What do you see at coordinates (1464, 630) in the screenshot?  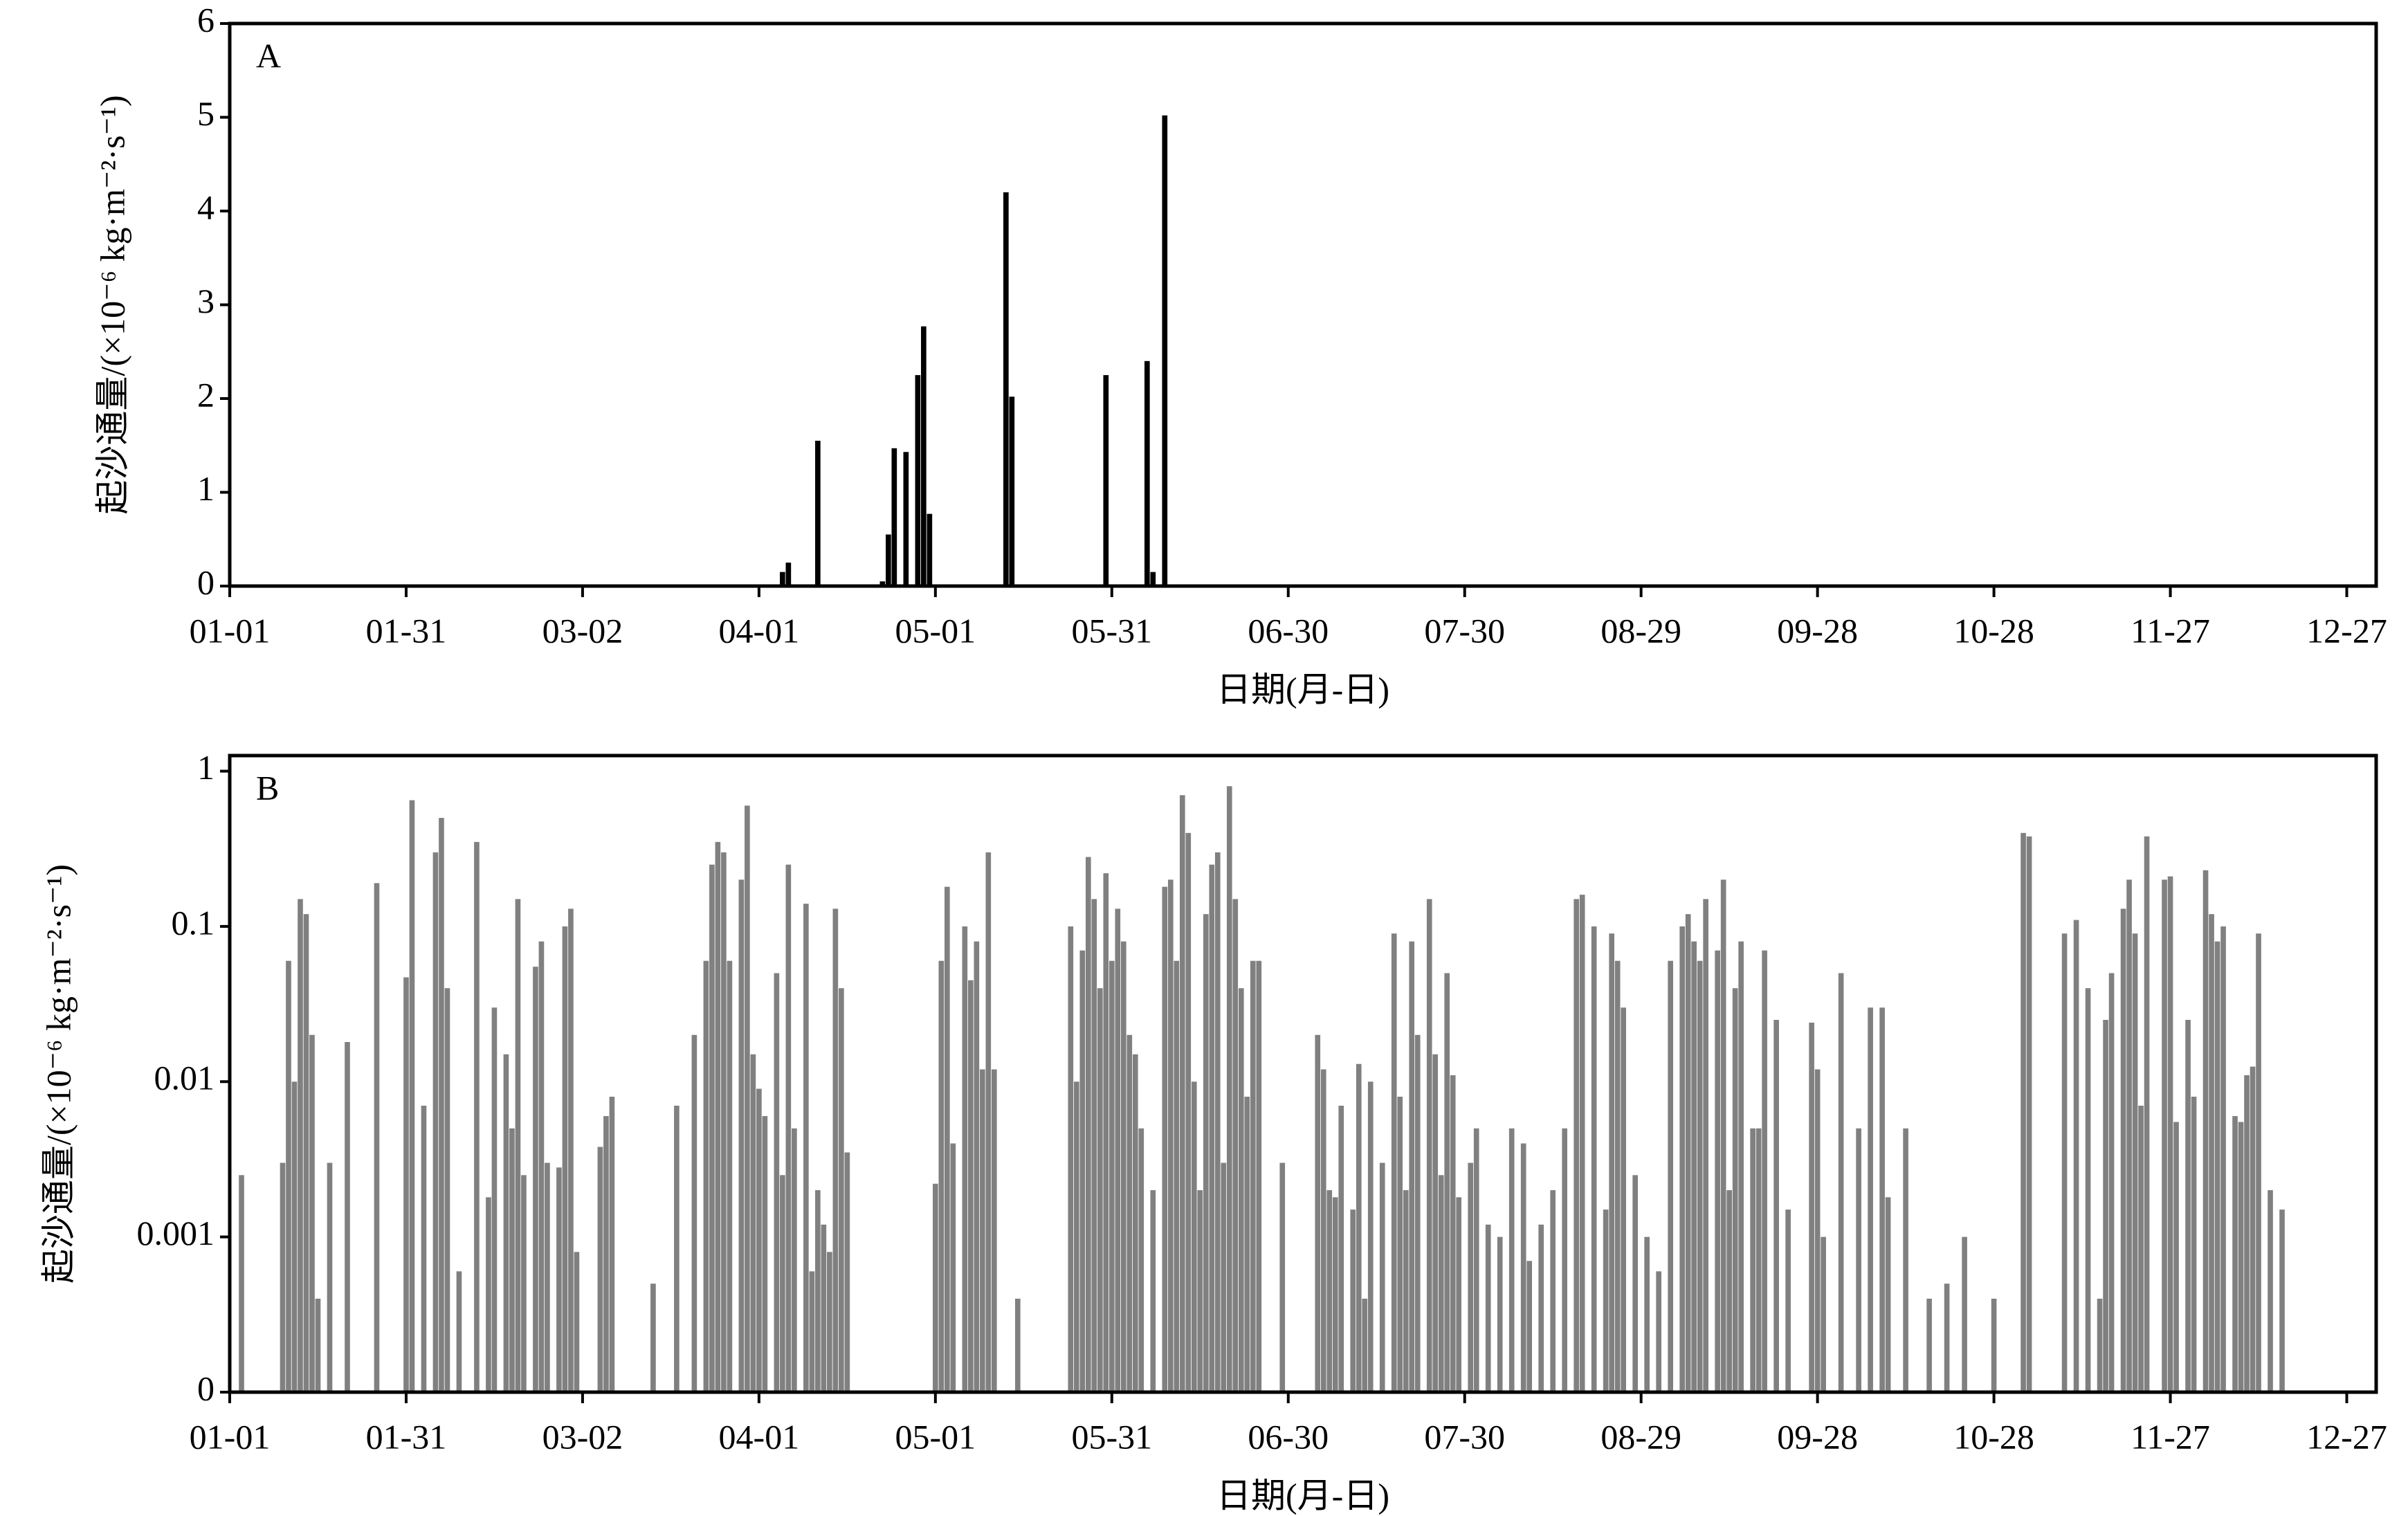 I see `x-tick-label: 07-30` at bounding box center [1464, 630].